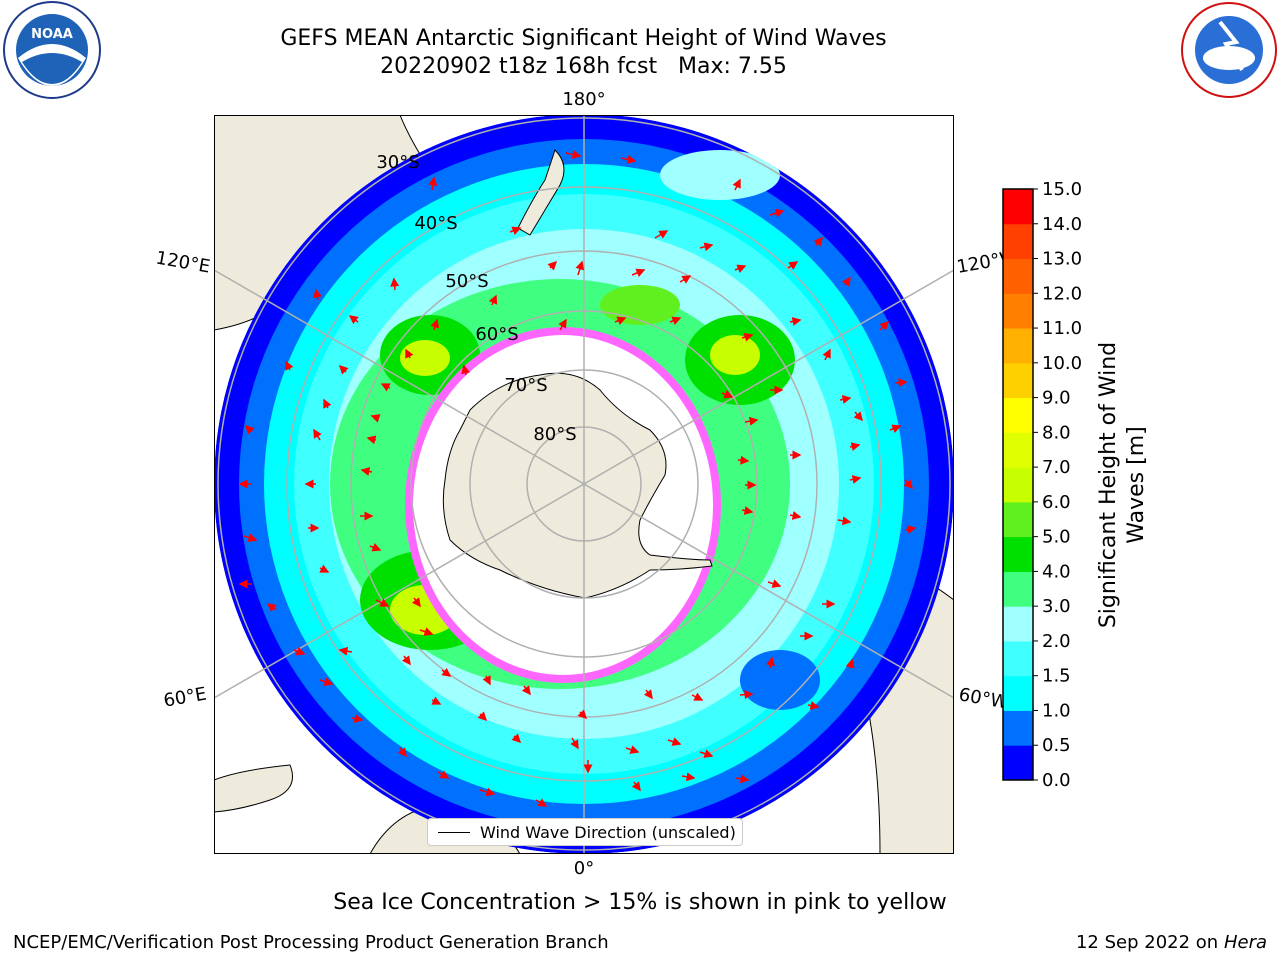  I want to click on map-legend: Wind Wave Direction (unscaled), so click(585, 832).